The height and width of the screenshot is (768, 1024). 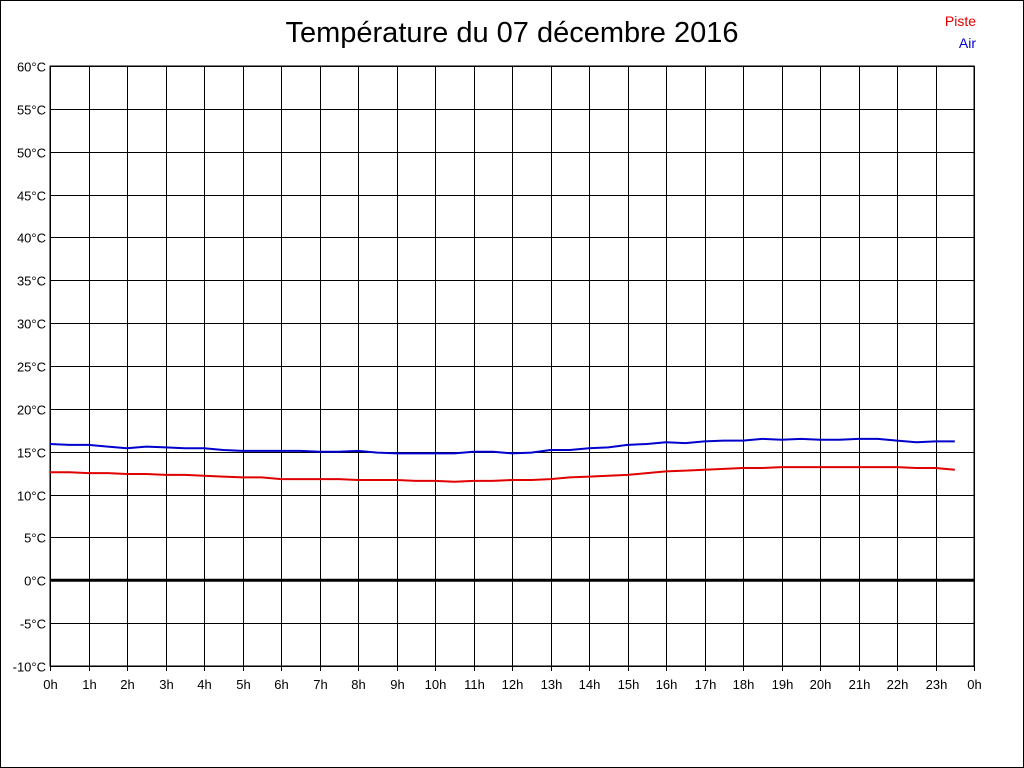 What do you see at coordinates (31, 110) in the screenshot?
I see `y-tick-label: 55°C` at bounding box center [31, 110].